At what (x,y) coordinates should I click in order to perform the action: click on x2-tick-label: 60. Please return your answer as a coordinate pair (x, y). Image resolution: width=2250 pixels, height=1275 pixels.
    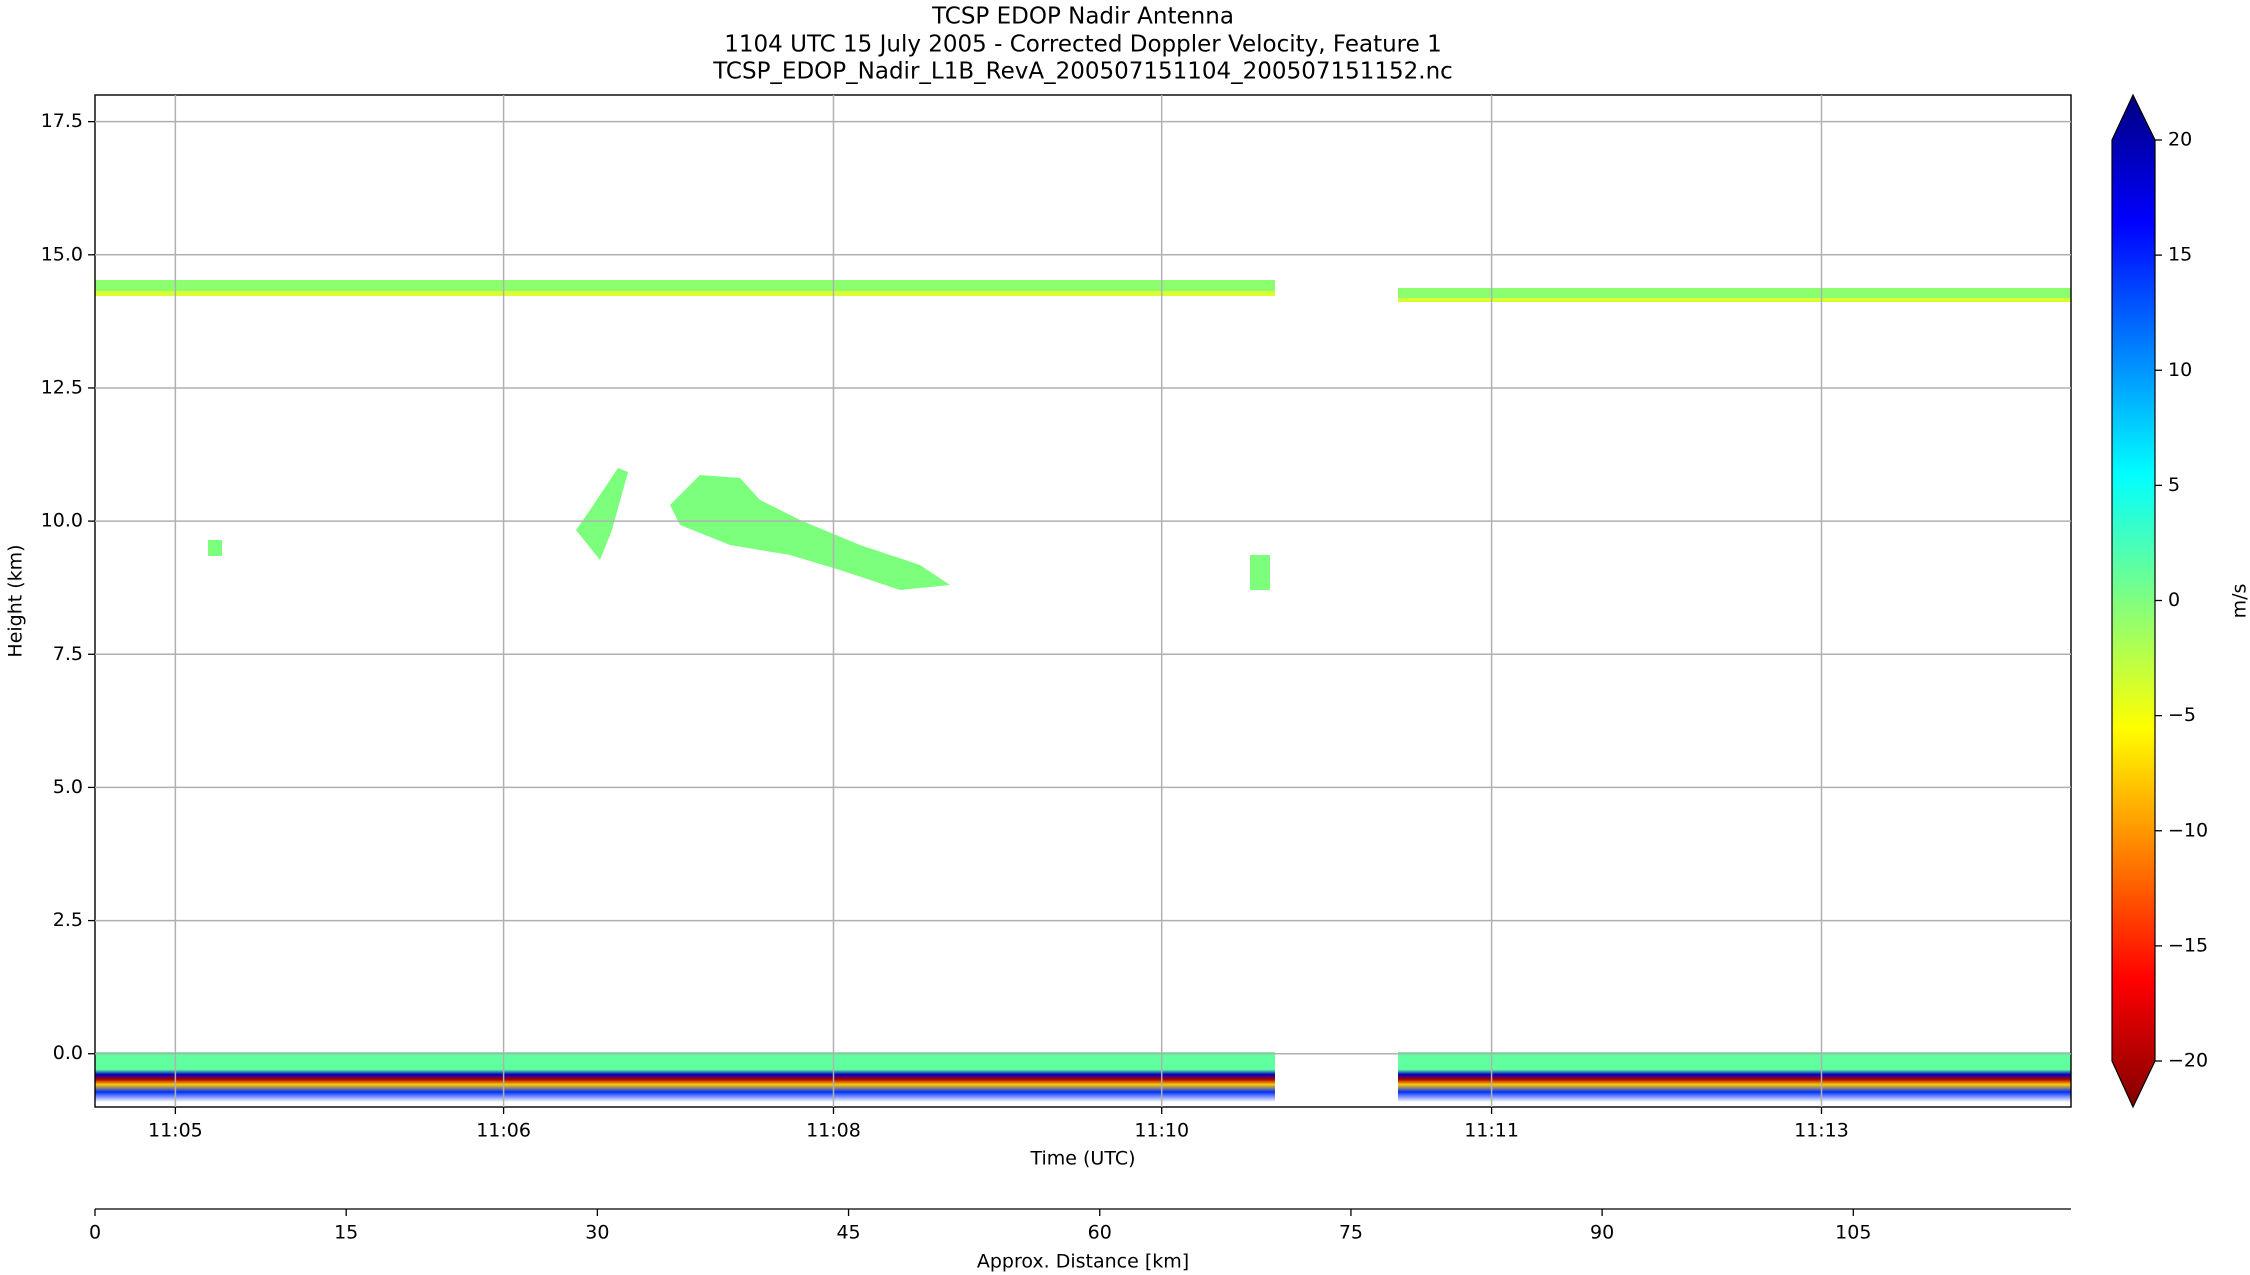
    Looking at the image, I should click on (1100, 1233).